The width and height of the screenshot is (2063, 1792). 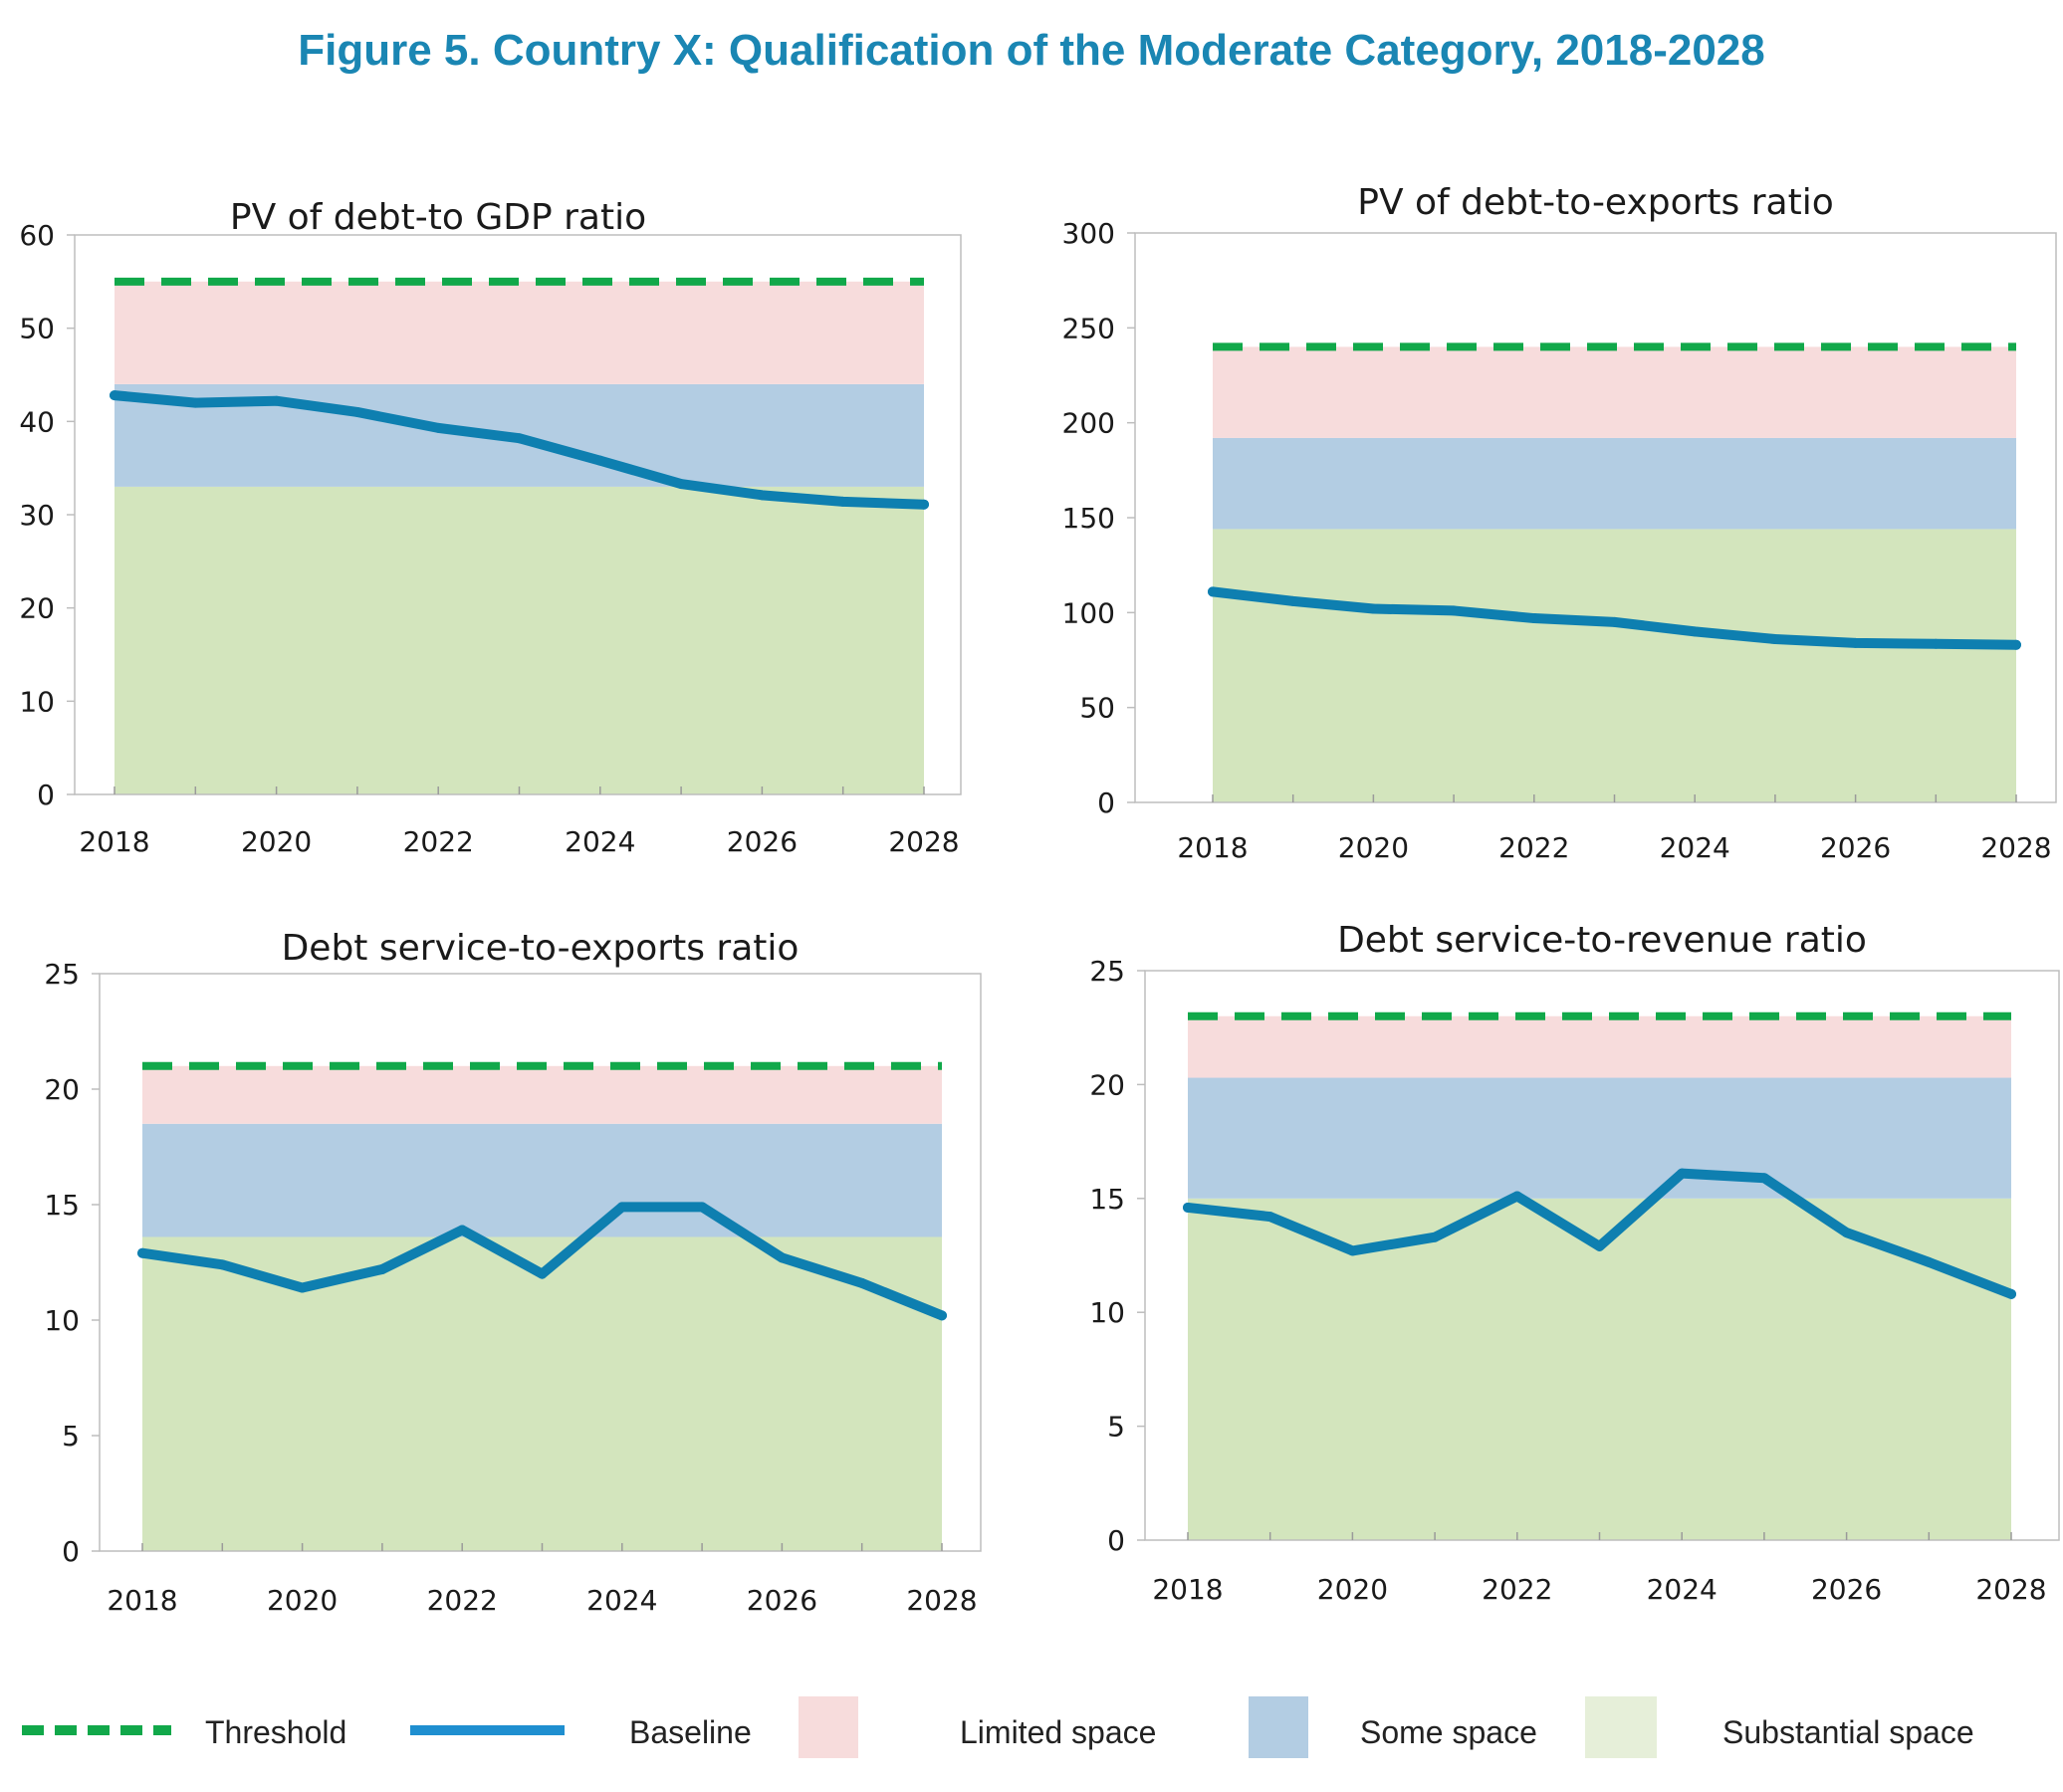 What do you see at coordinates (1088, 328) in the screenshot?
I see `y-tick-label: 250` at bounding box center [1088, 328].